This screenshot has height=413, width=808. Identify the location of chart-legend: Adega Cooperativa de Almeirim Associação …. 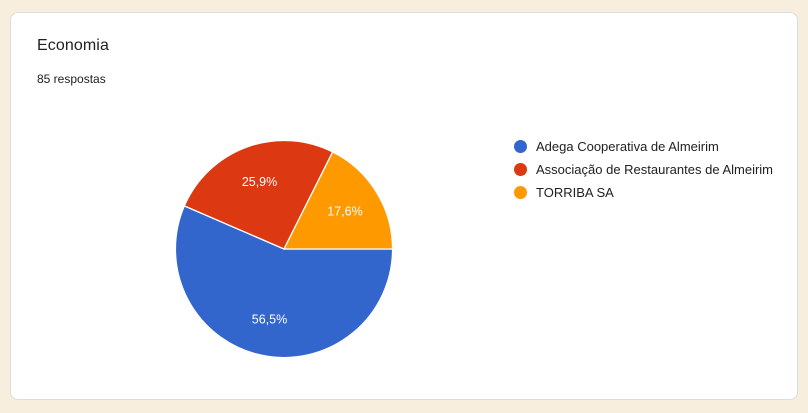
(648, 171).